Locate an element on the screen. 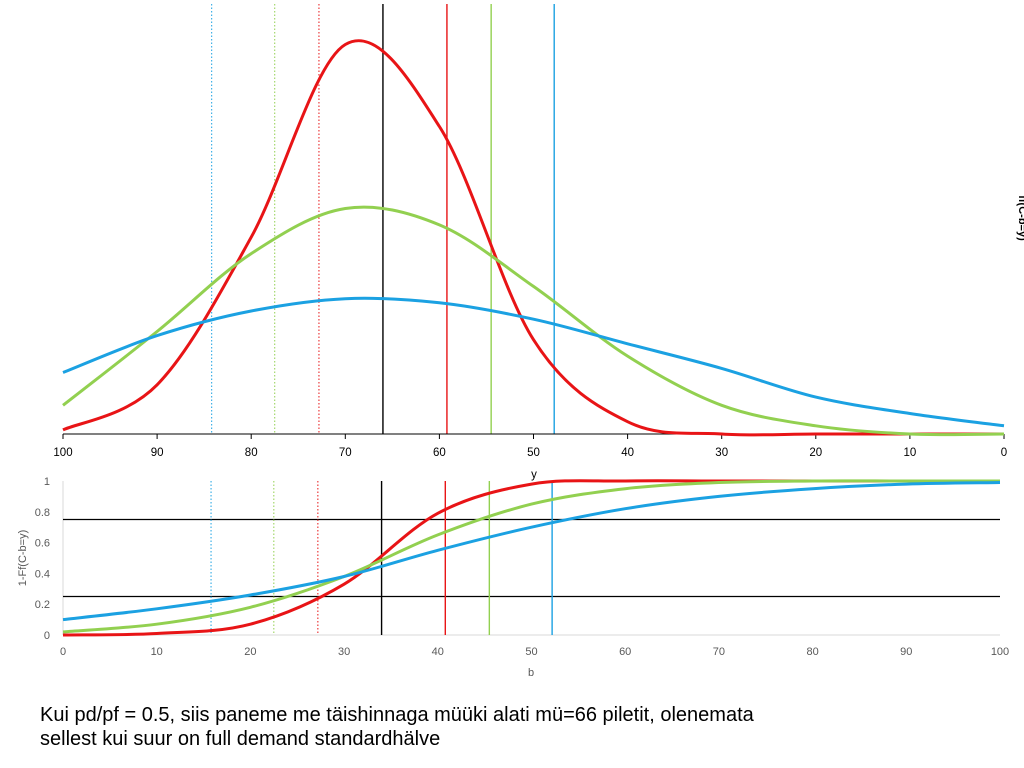 This screenshot has width=1024, height=768. top-y-axis-title: ff(C-b=y) is located at coordinates (1020, 218).